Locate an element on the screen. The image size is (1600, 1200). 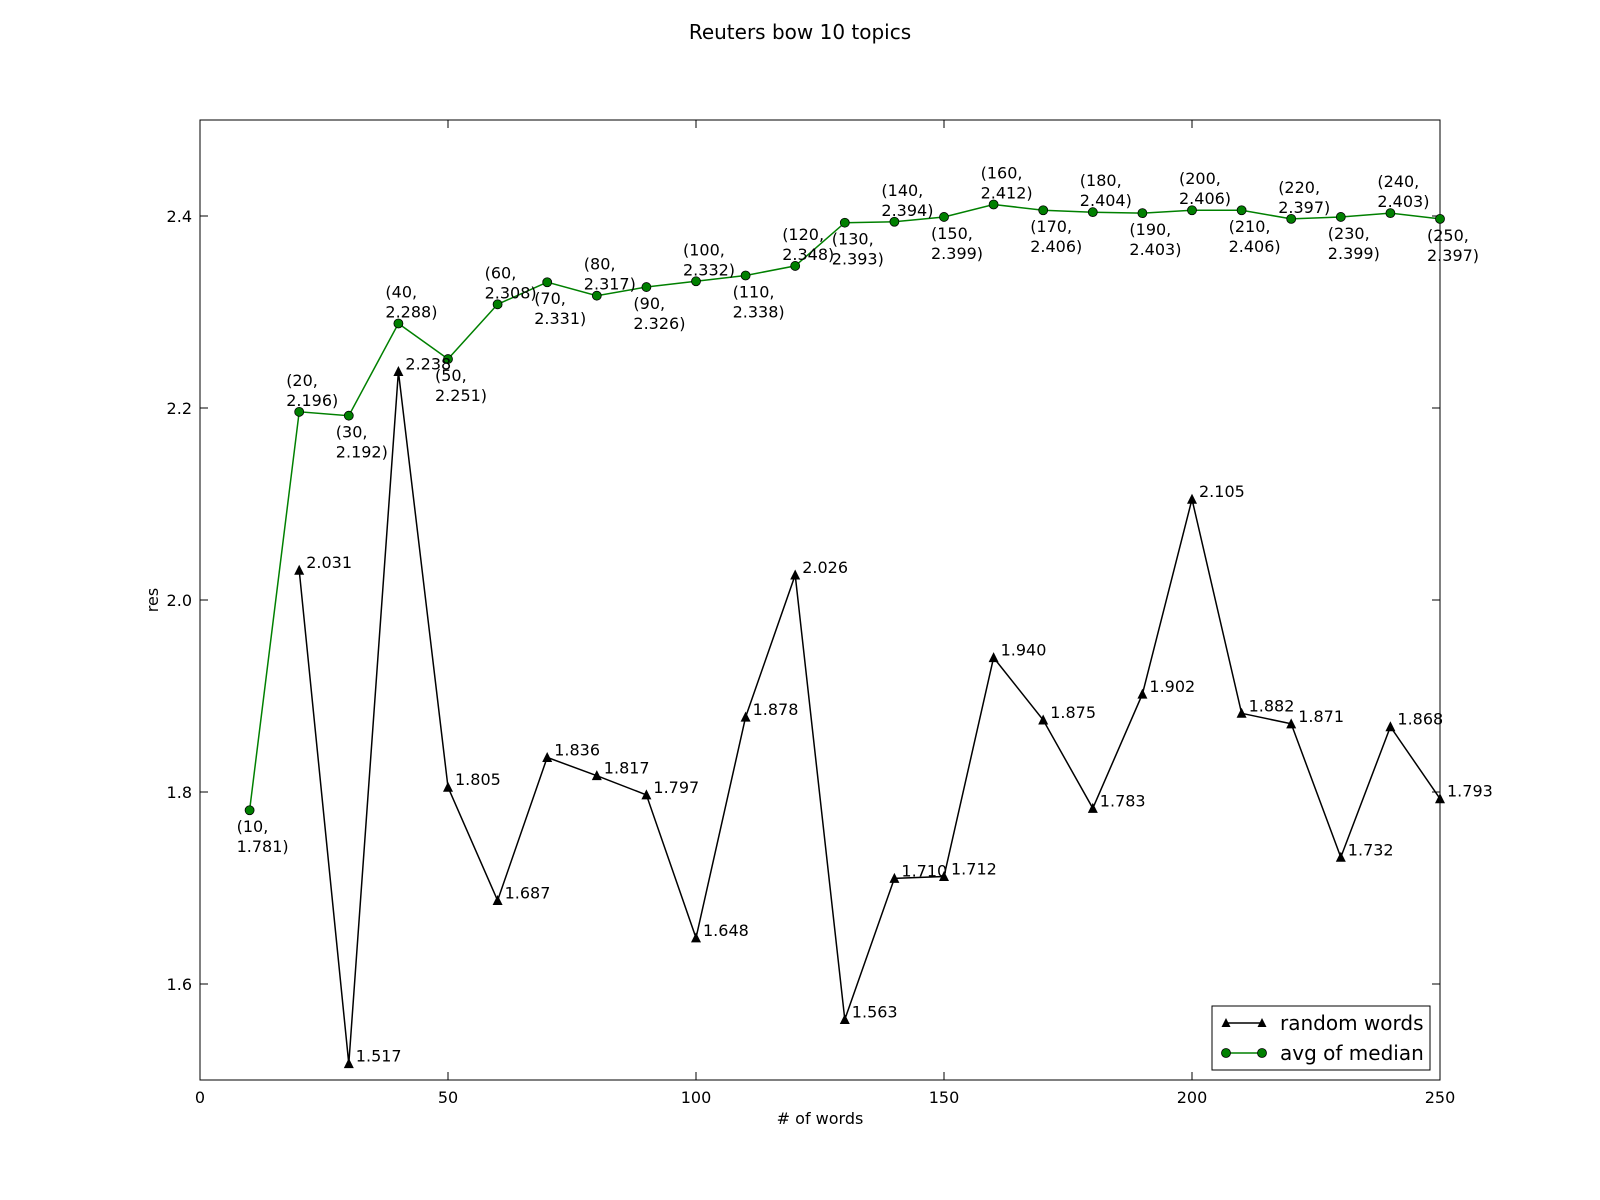
data-label: 1.732 is located at coordinates (1371, 849).